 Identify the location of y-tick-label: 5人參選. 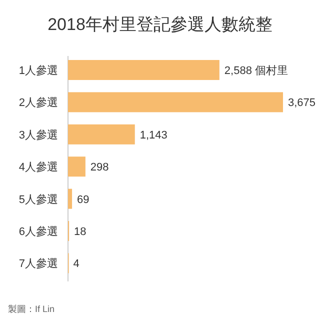
(38, 199).